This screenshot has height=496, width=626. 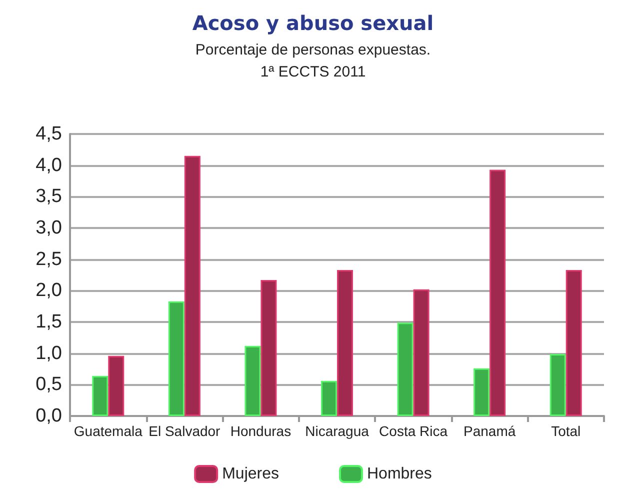 I want to click on chart-subtitle: Porcentaje de personas expuestas. 1ª ECCTS 2011, so click(x=313, y=61).